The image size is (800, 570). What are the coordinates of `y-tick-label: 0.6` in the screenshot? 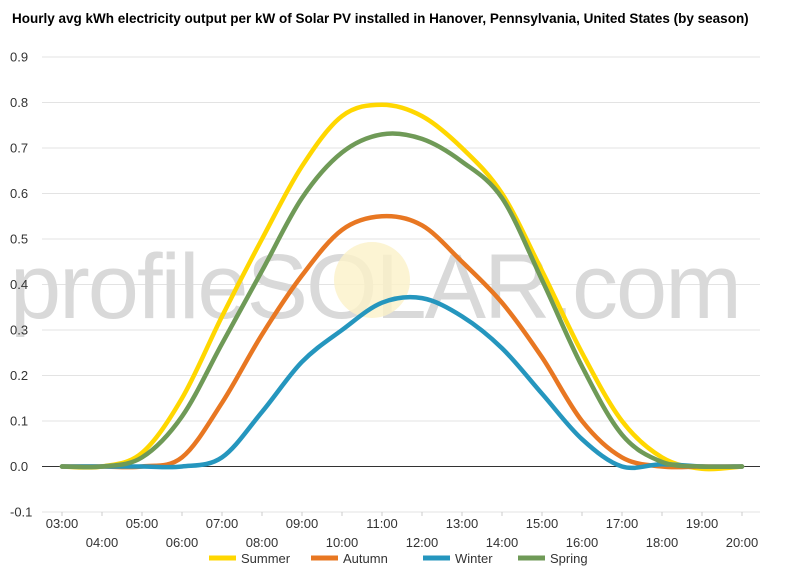 It's located at (19, 193).